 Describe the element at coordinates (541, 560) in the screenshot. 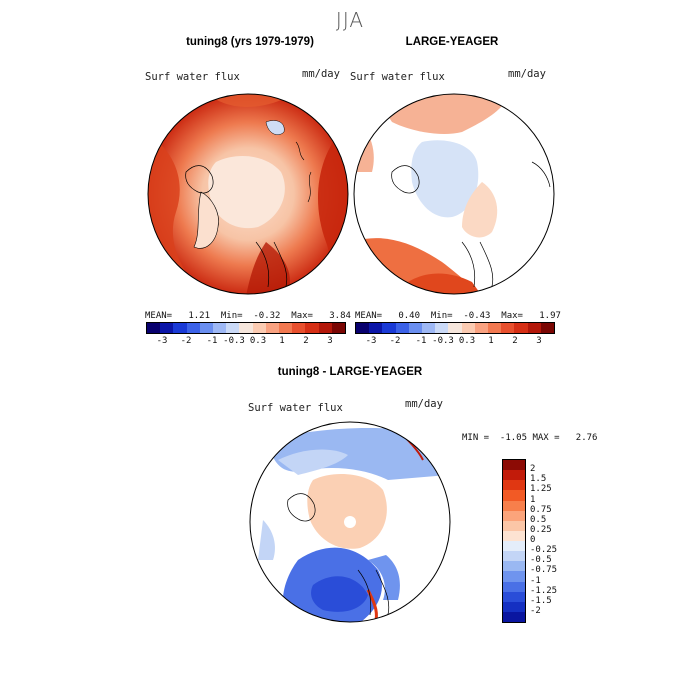

I see `colorbar-tick-label: -0.5` at that location.